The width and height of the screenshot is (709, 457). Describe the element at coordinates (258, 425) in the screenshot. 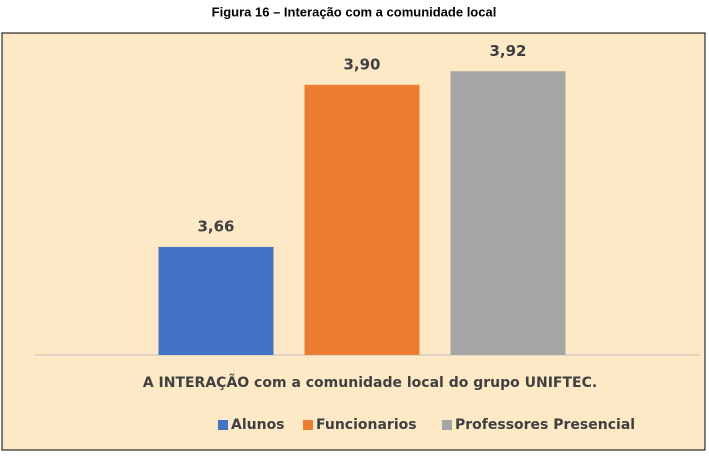

I see `legend-label: Alunos` at that location.